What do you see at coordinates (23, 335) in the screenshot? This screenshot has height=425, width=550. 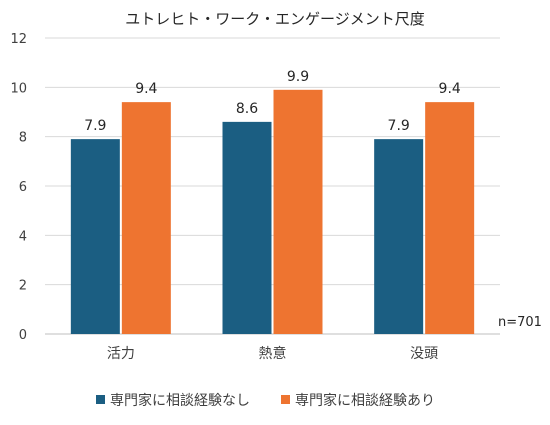 I see `y-tick-label: 0` at bounding box center [23, 335].